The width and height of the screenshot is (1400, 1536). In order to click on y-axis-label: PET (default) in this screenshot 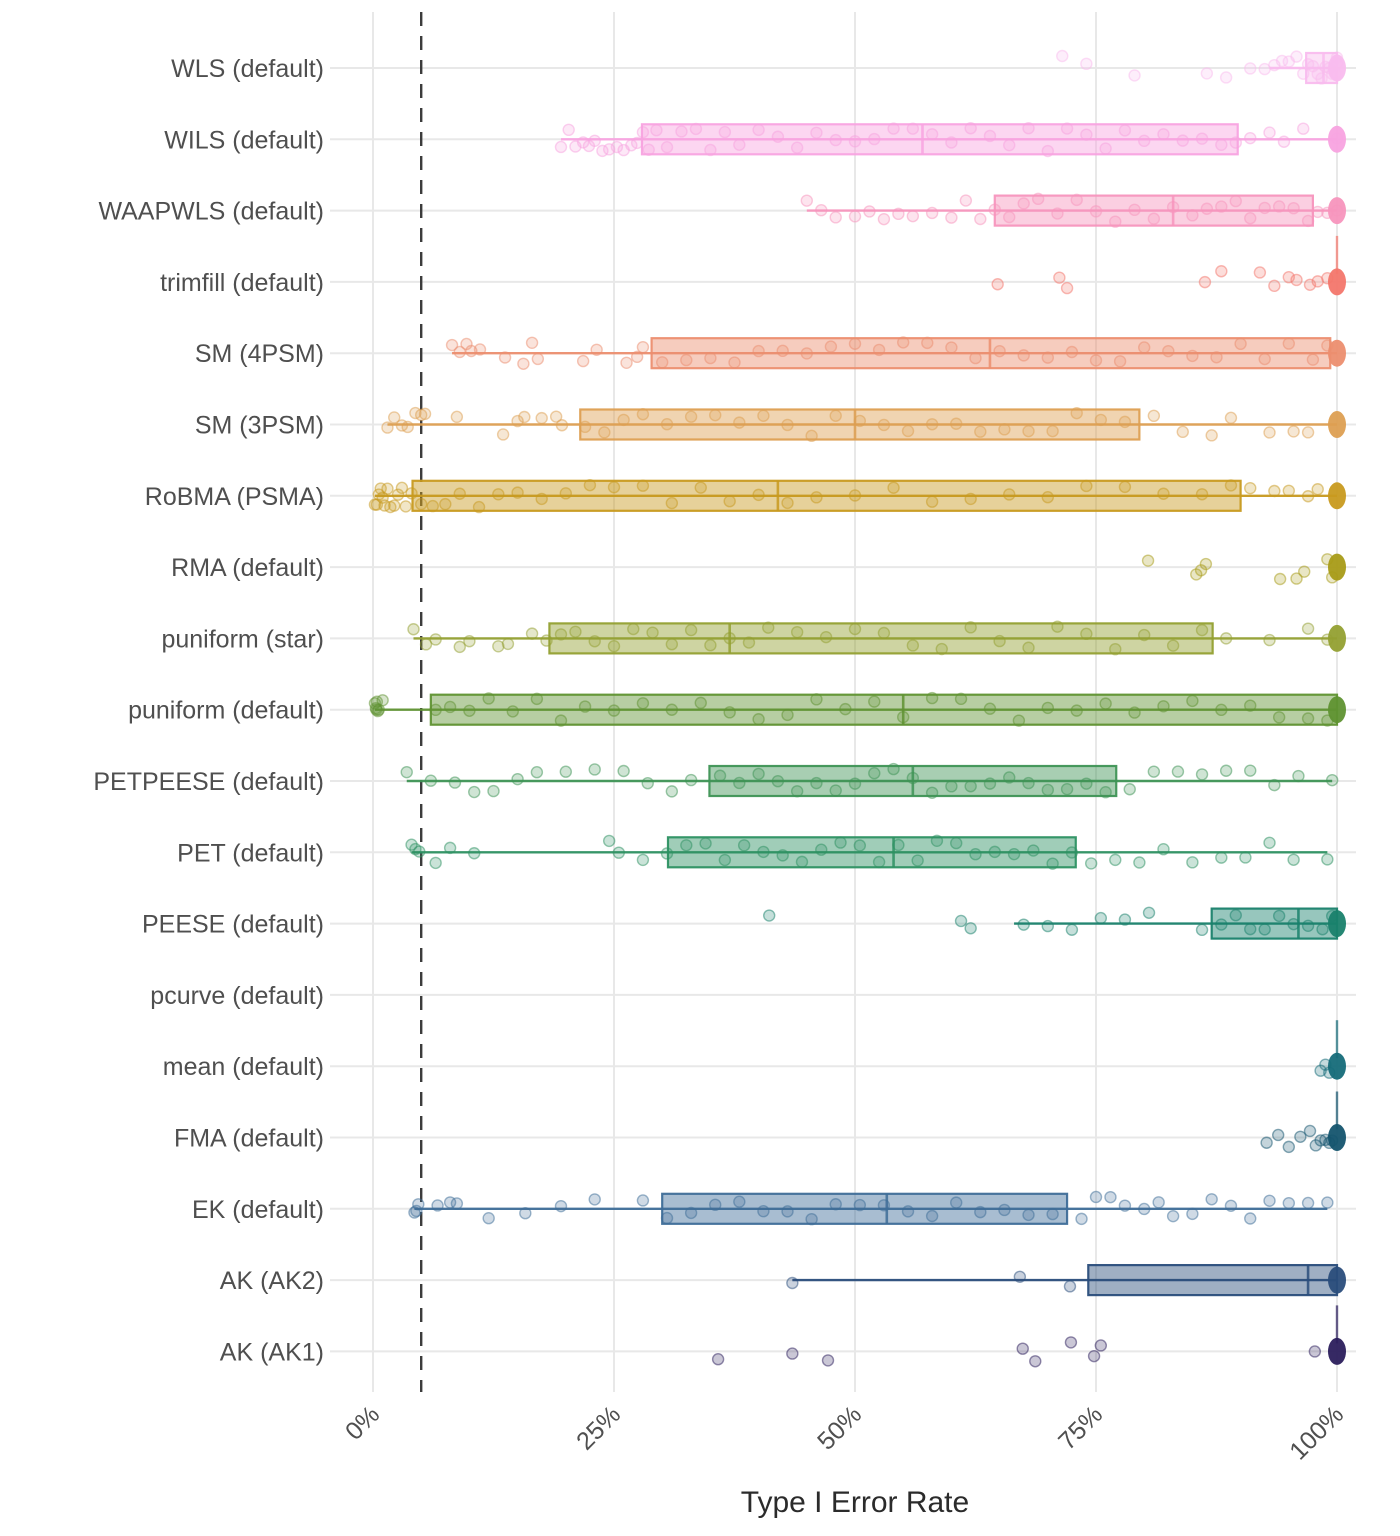, I will do `click(250, 853)`.